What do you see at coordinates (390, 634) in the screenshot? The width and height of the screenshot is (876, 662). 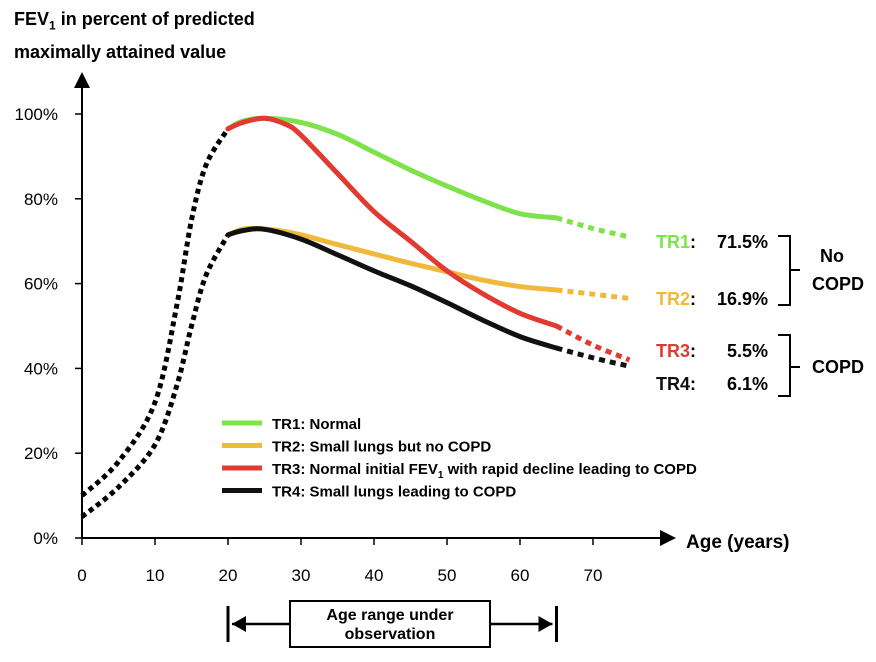 I see `observation-label-line2: observation` at bounding box center [390, 634].